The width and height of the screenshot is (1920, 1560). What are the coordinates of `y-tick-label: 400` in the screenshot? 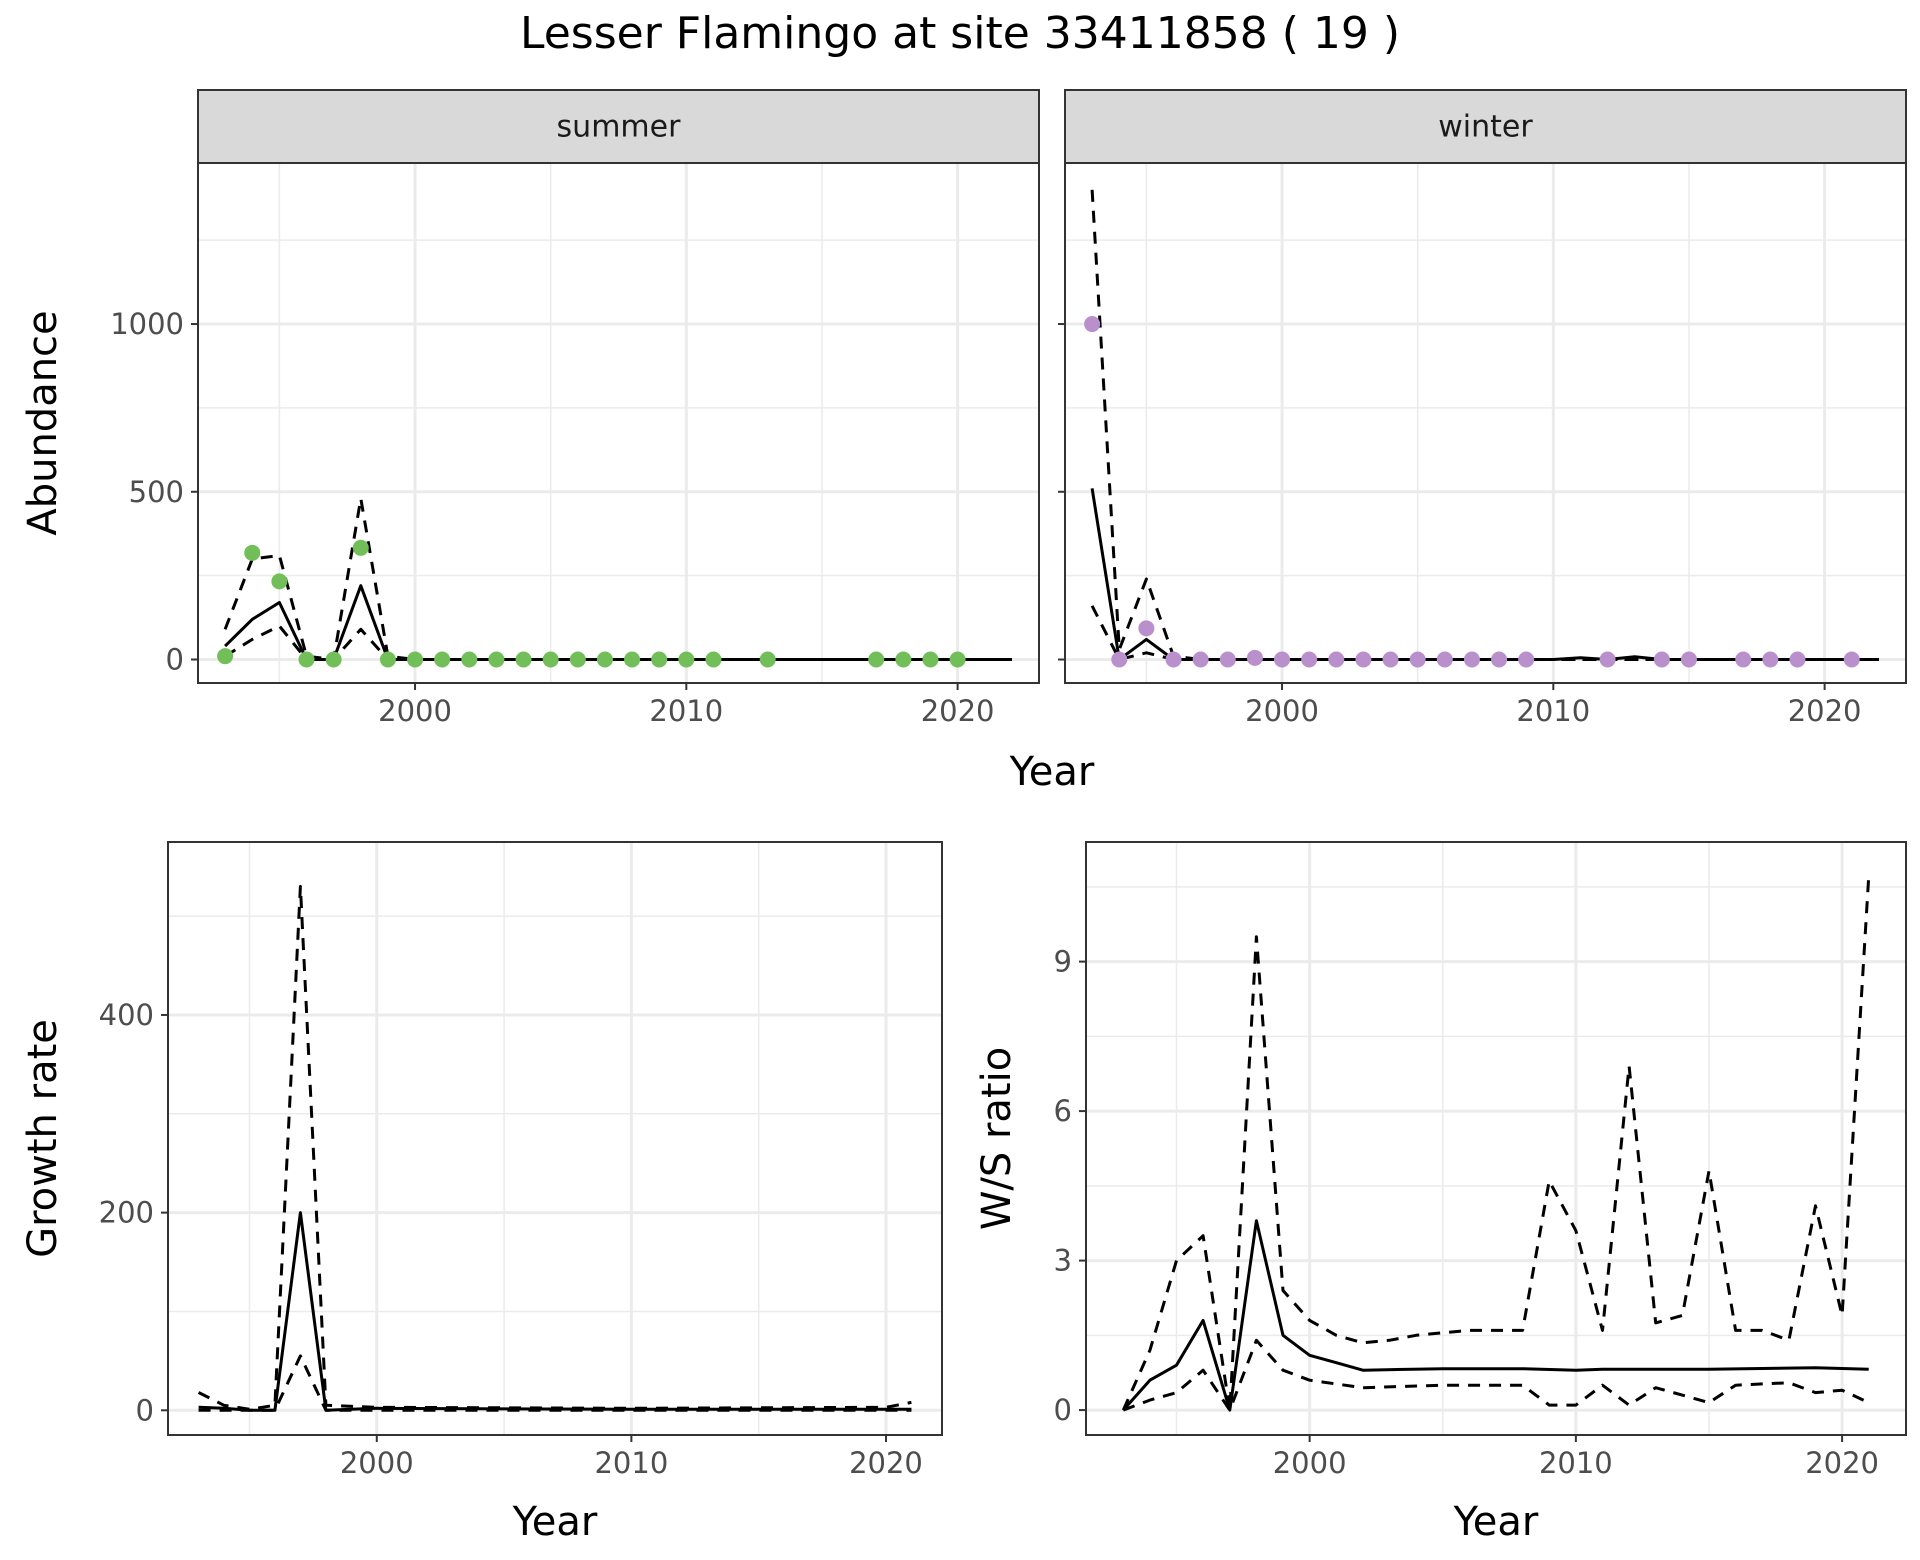 It's located at (126, 1015).